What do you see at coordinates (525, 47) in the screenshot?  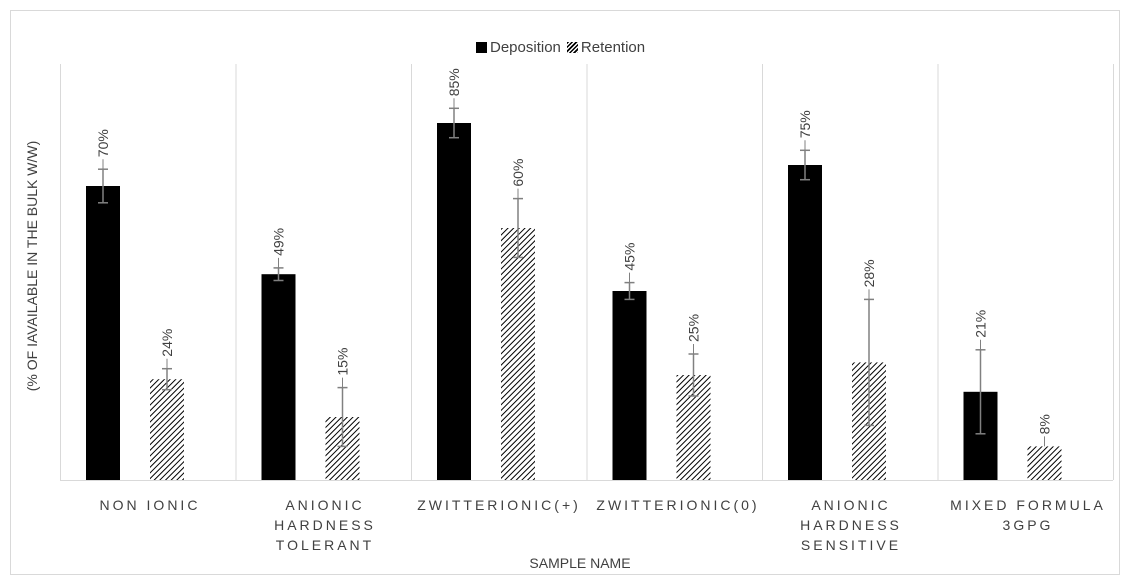 I see `legend-label-deposition: Deposition` at bounding box center [525, 47].